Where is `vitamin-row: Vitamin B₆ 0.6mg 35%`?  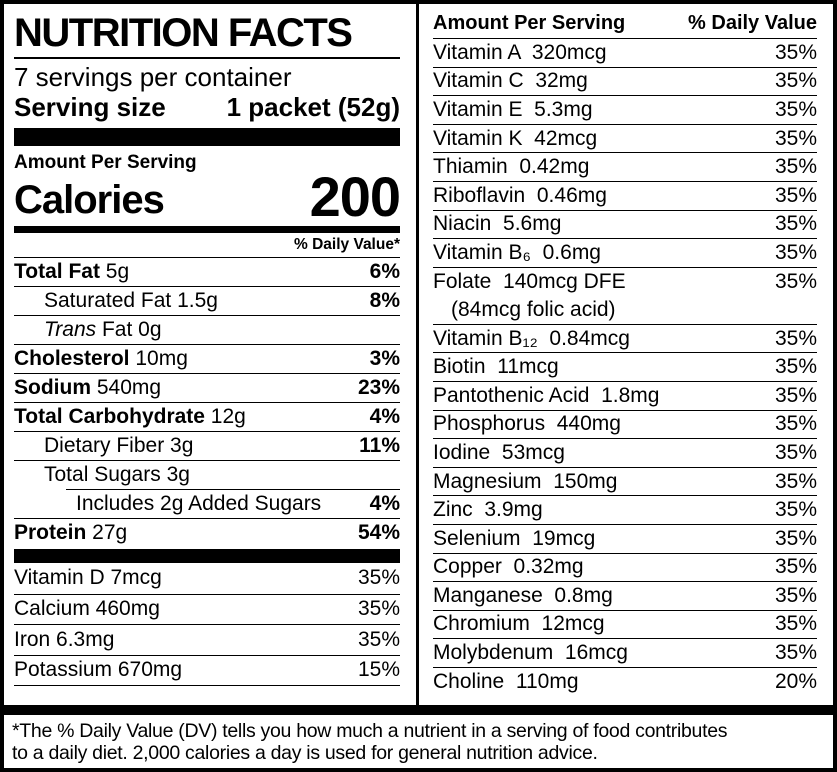
vitamin-row: Vitamin B₆ 0.6mg 35% is located at coordinates (625, 252).